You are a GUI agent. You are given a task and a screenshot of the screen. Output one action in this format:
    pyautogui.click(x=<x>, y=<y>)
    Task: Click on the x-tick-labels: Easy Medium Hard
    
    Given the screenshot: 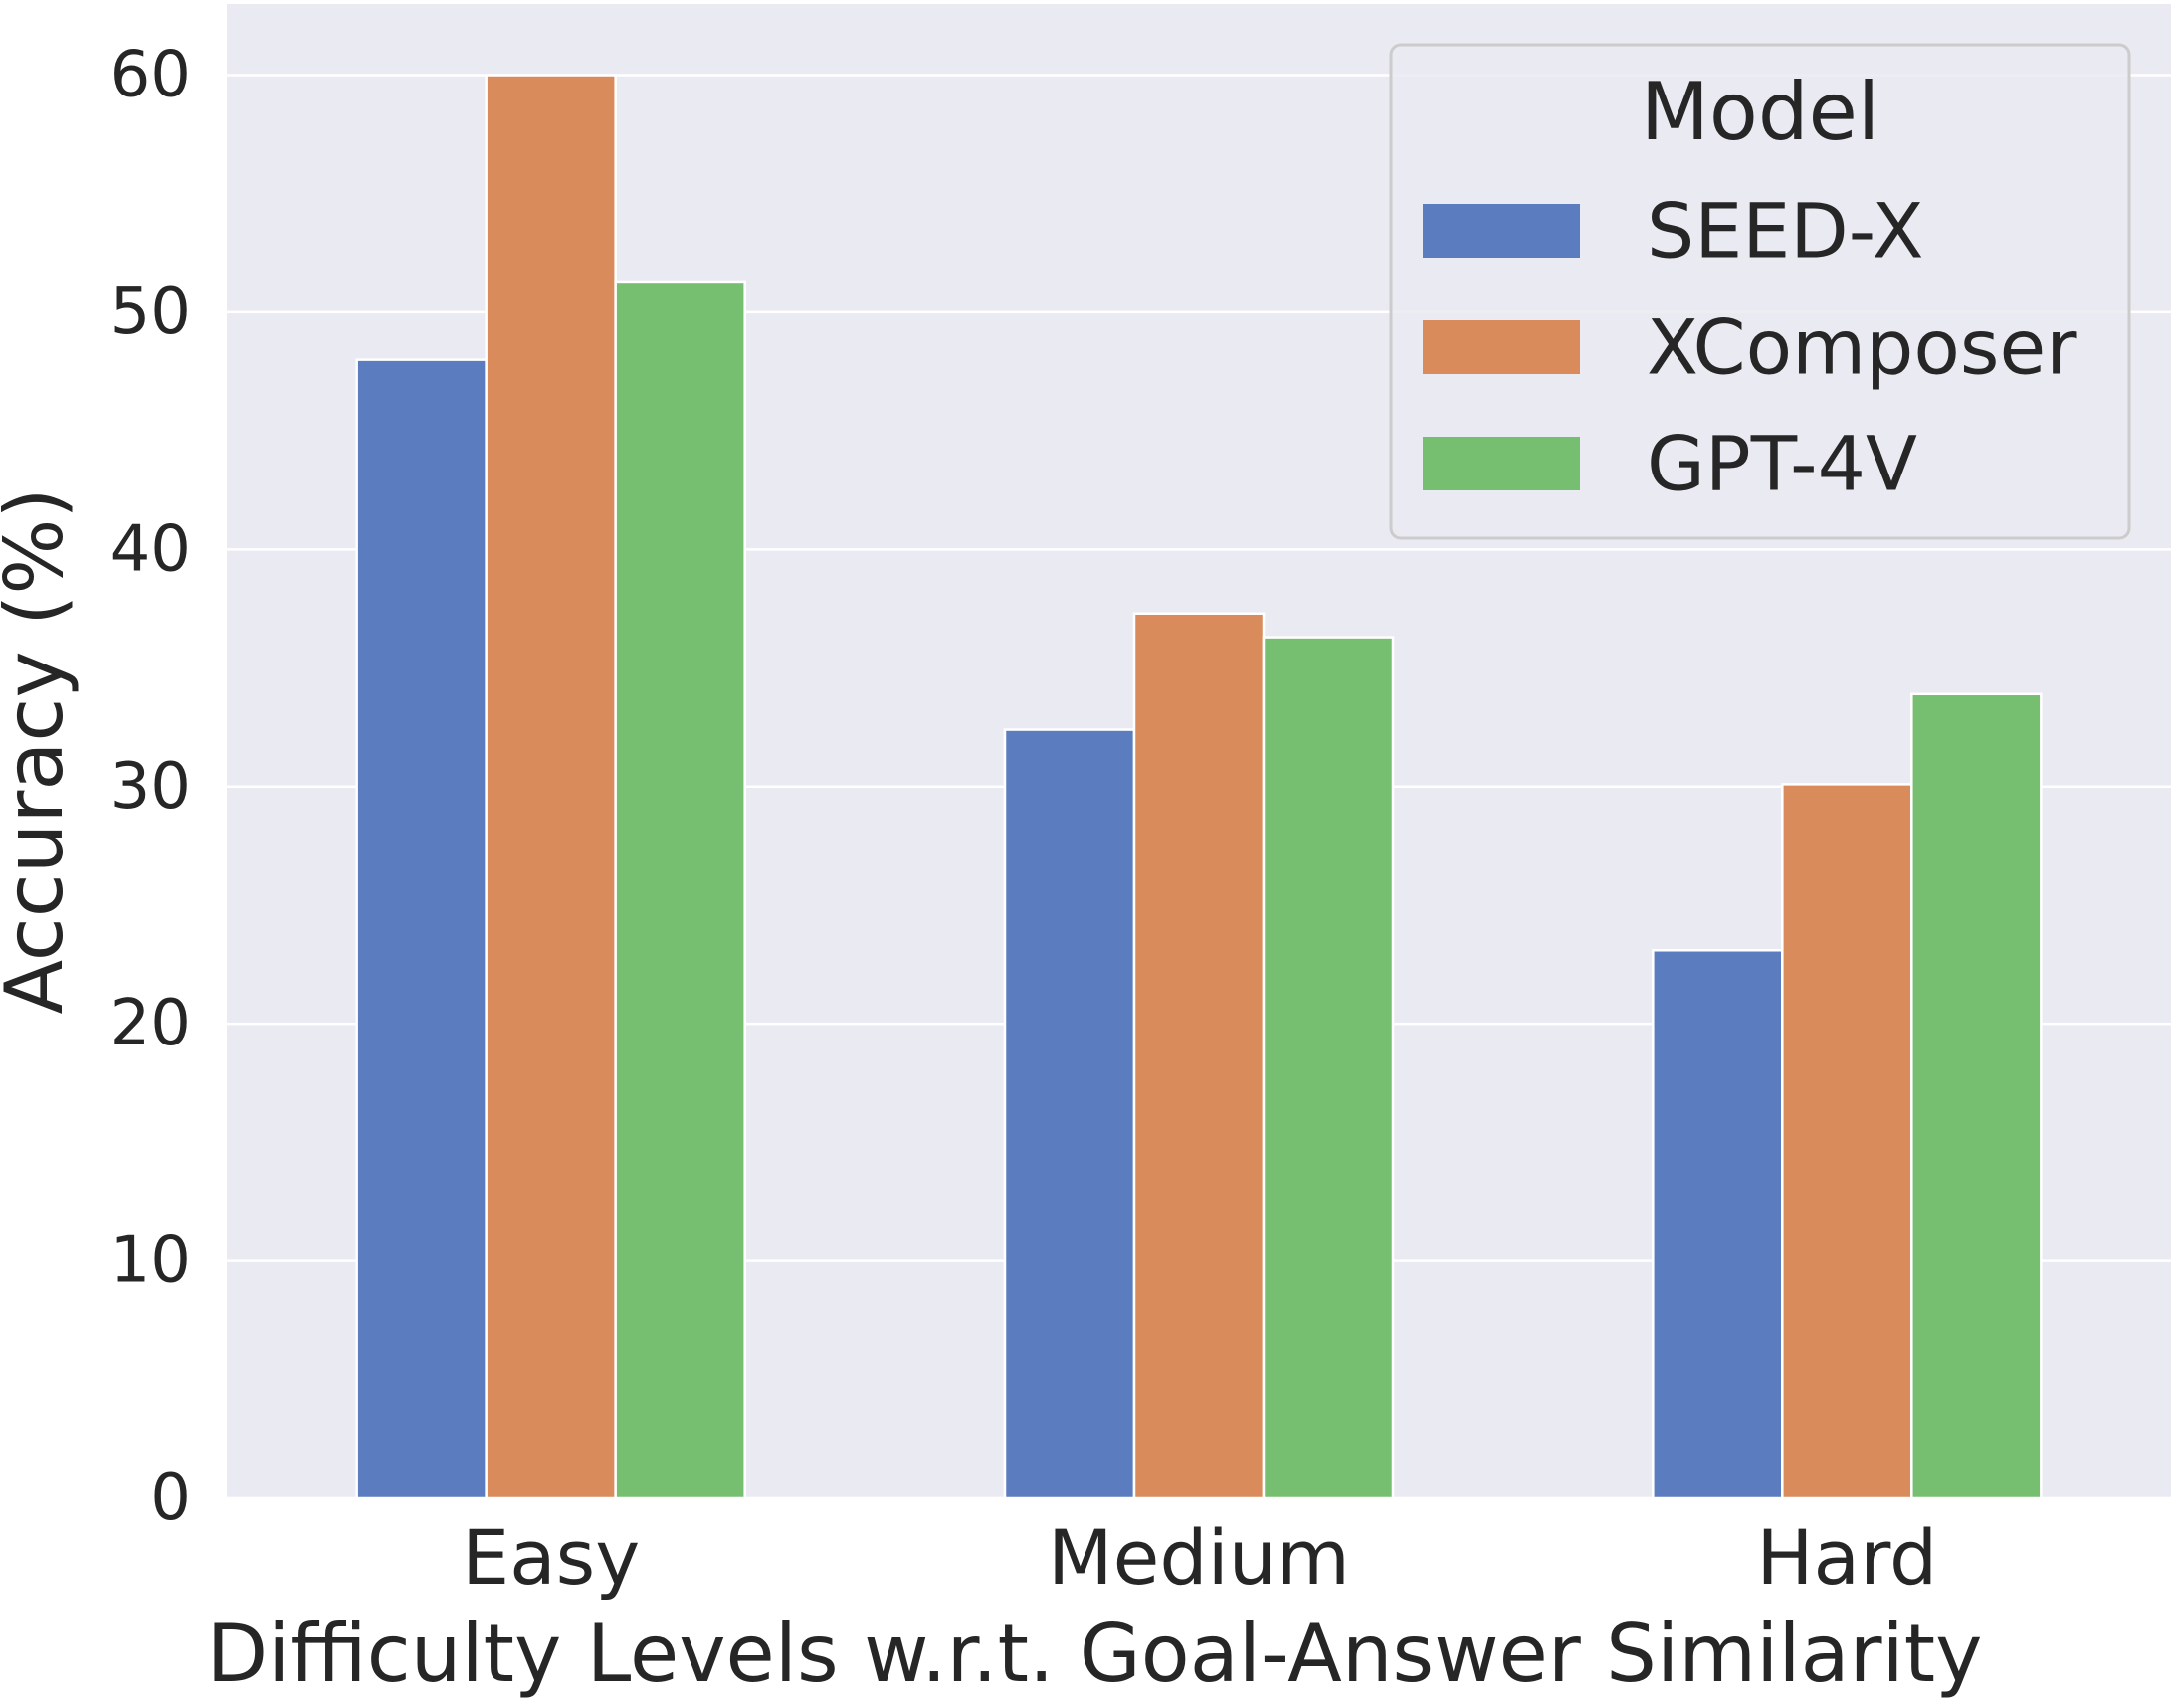 What is the action you would take?
    pyautogui.click(x=1199, y=1558)
    